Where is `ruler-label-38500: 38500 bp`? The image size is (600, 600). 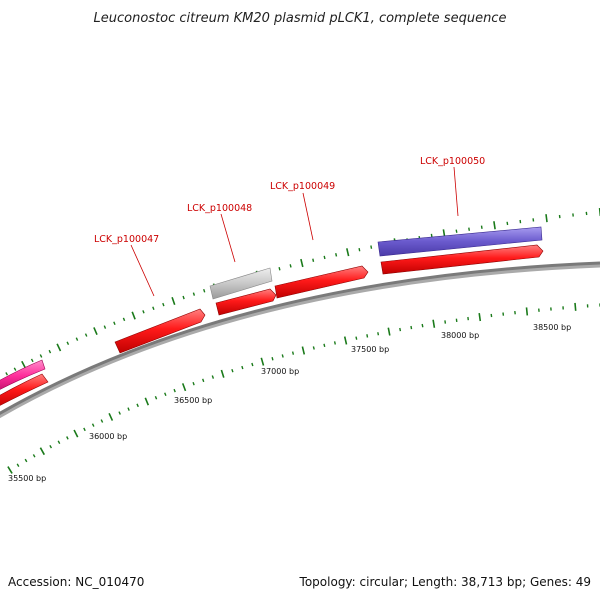 ruler-label-38500: 38500 bp is located at coordinates (552, 327).